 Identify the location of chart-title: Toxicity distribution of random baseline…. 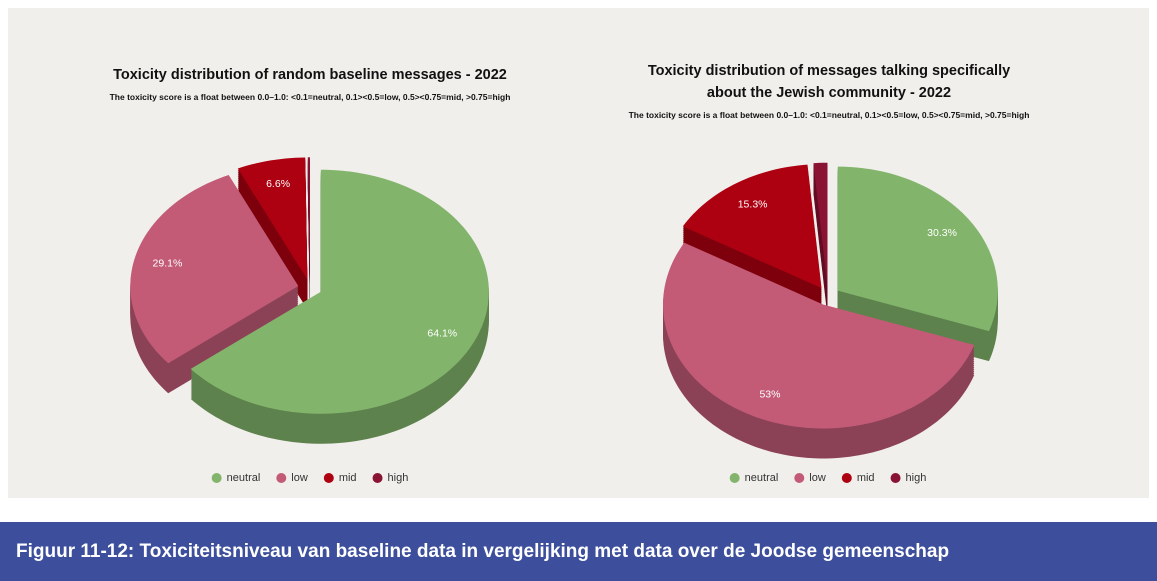
(310, 75).